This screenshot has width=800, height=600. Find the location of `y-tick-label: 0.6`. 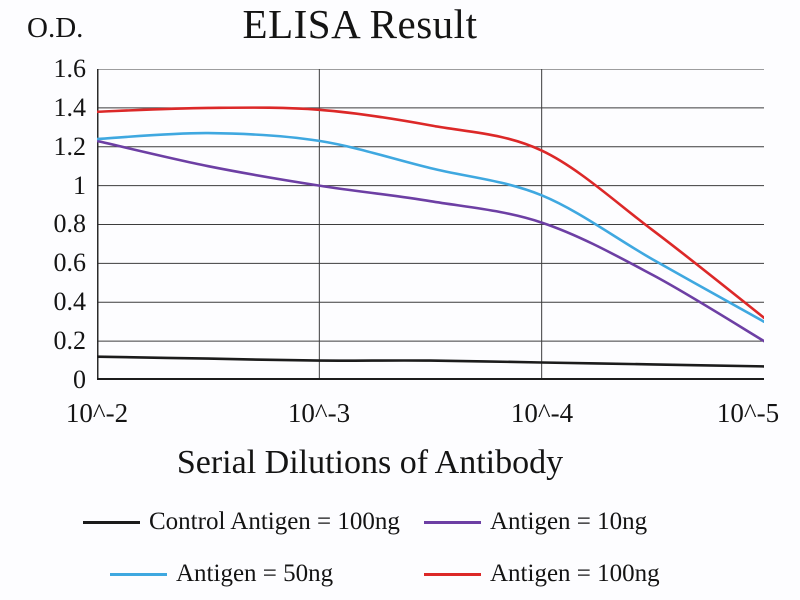

y-tick-label: 0.6 is located at coordinates (70, 262).